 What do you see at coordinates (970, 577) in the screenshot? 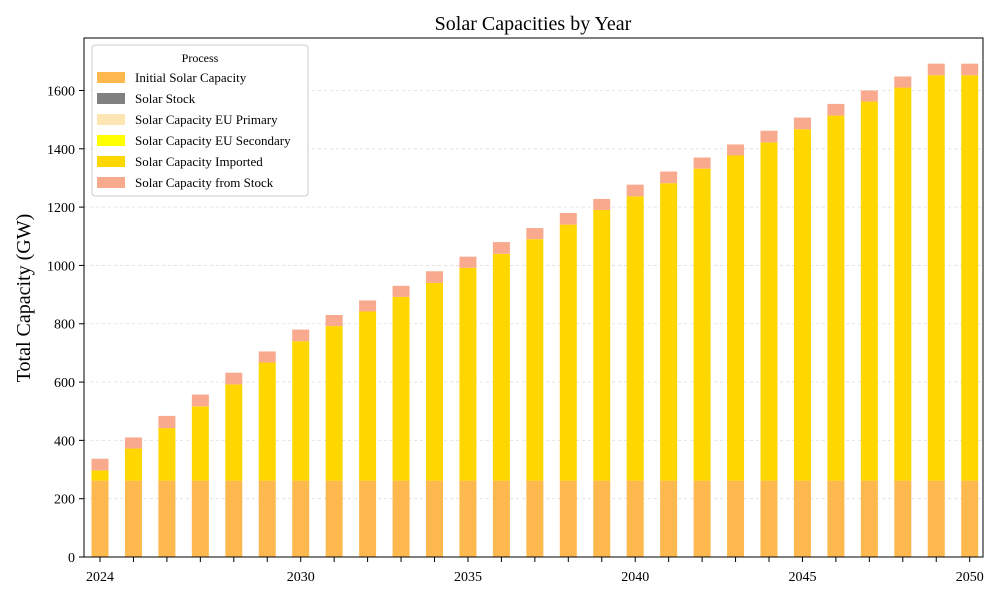
I see `x-tick-label: 2050` at bounding box center [970, 577].